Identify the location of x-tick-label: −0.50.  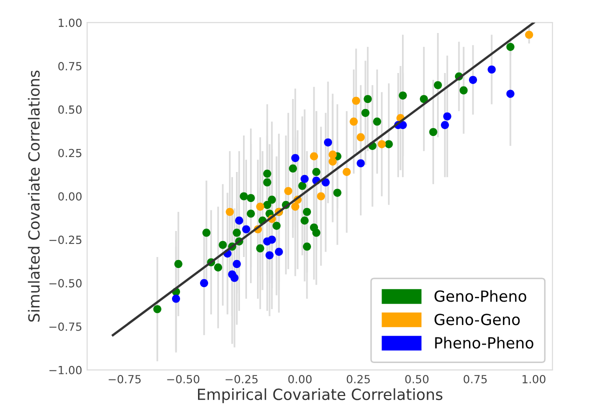
(183, 379).